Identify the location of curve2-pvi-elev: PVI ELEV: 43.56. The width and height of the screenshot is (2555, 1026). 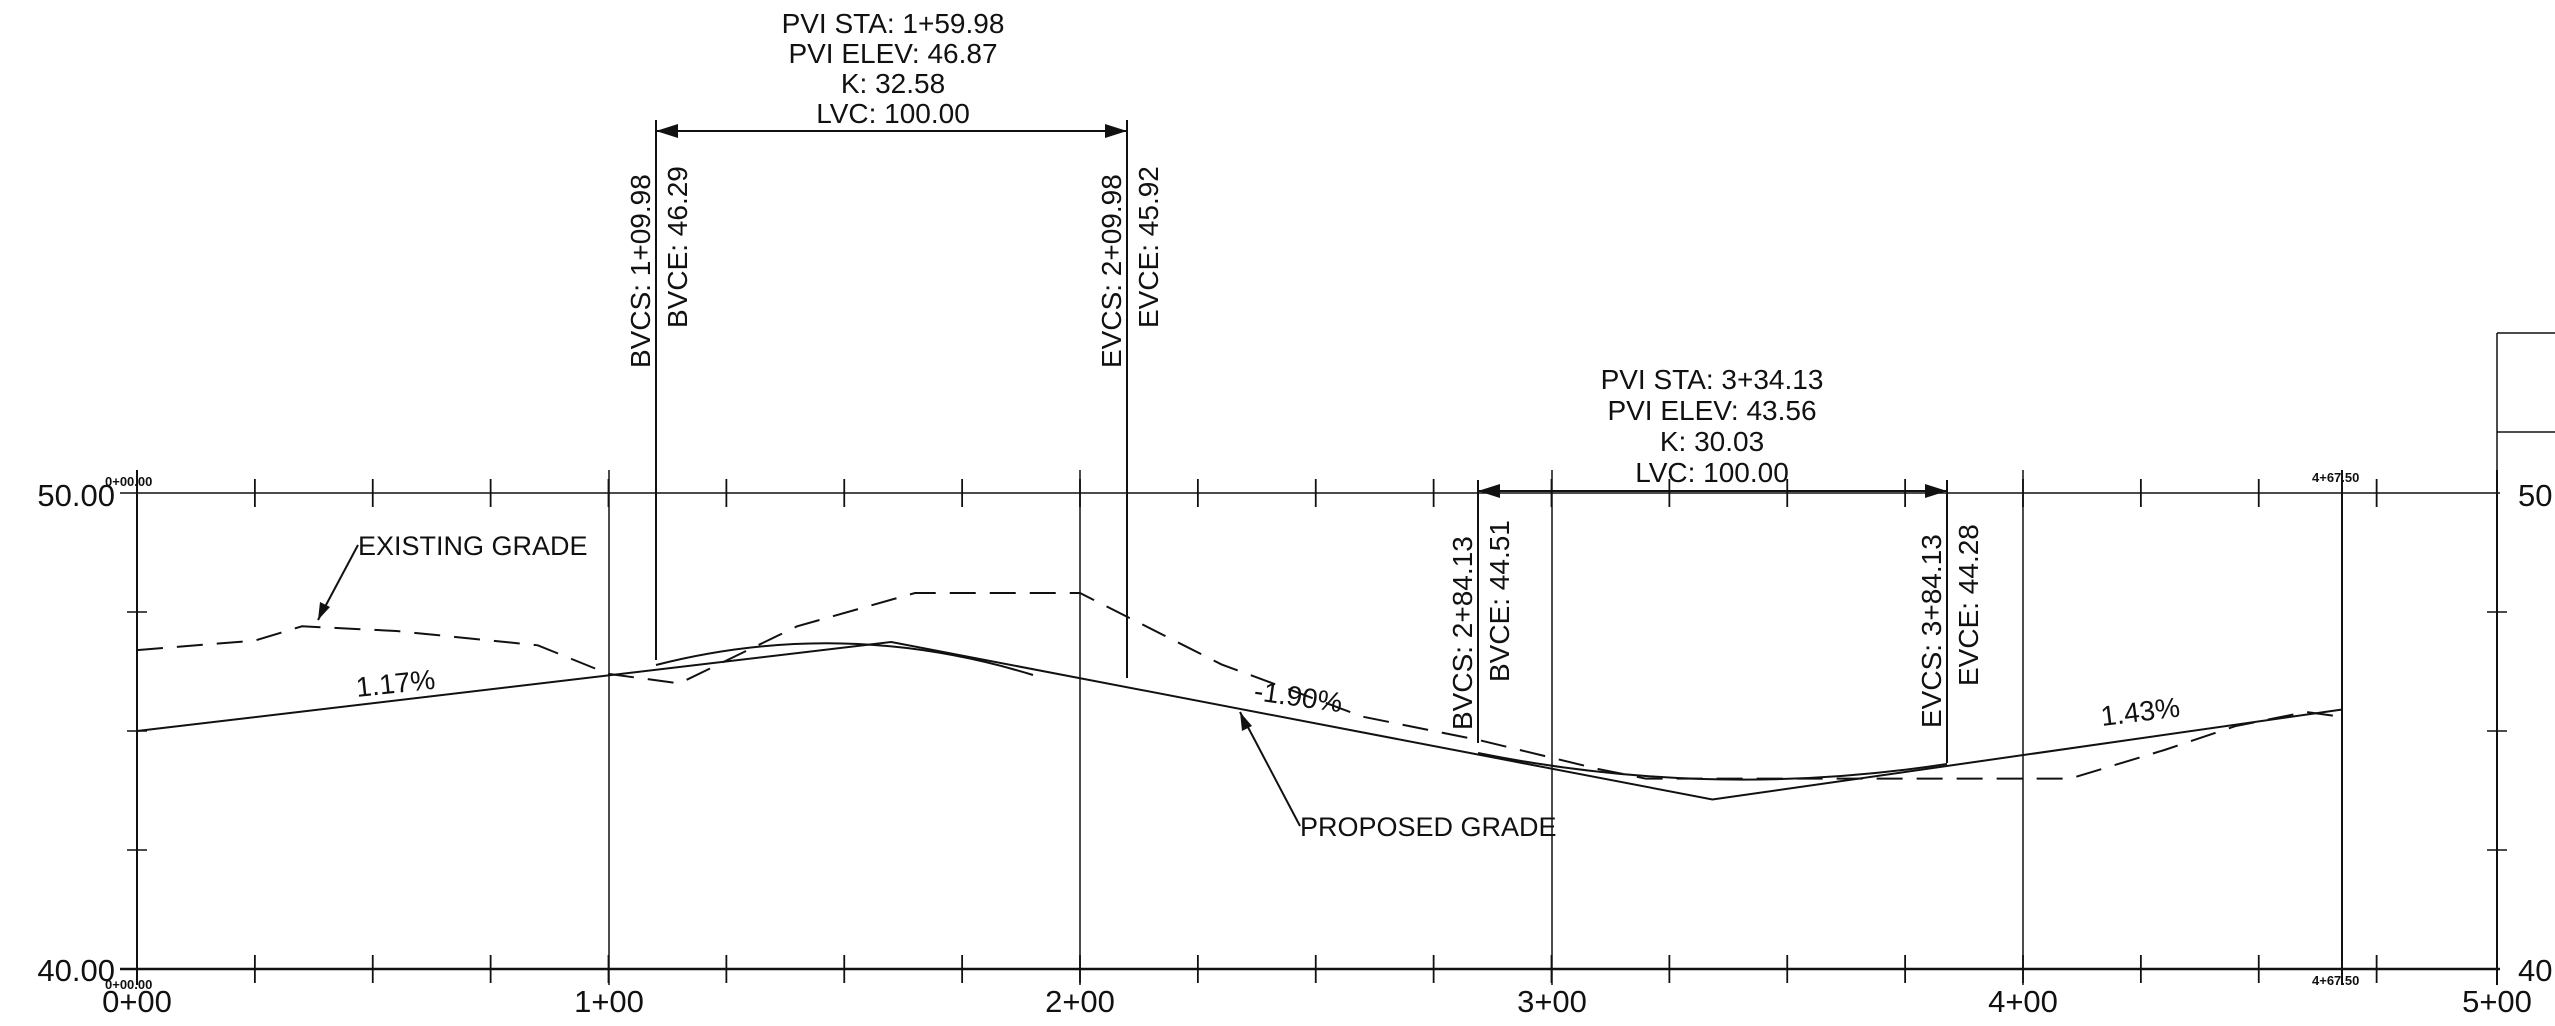
(1711, 410).